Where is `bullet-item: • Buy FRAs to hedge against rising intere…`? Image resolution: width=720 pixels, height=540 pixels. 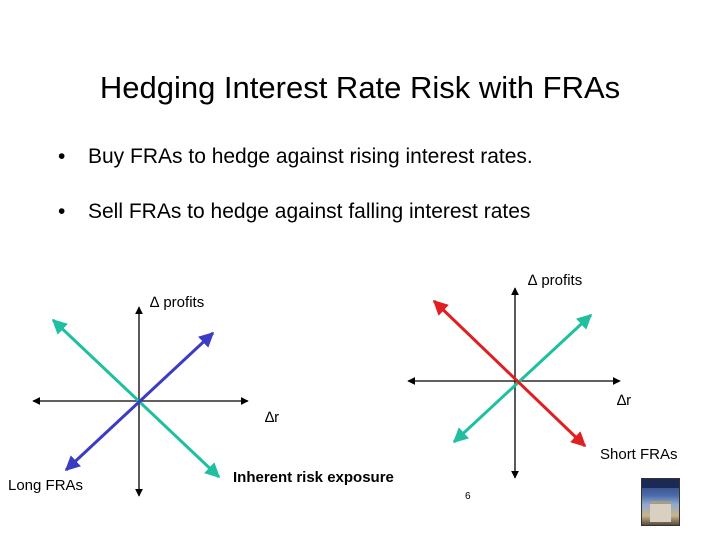 bullet-item: • Buy FRAs to hedge against rising intere… is located at coordinates (295, 157).